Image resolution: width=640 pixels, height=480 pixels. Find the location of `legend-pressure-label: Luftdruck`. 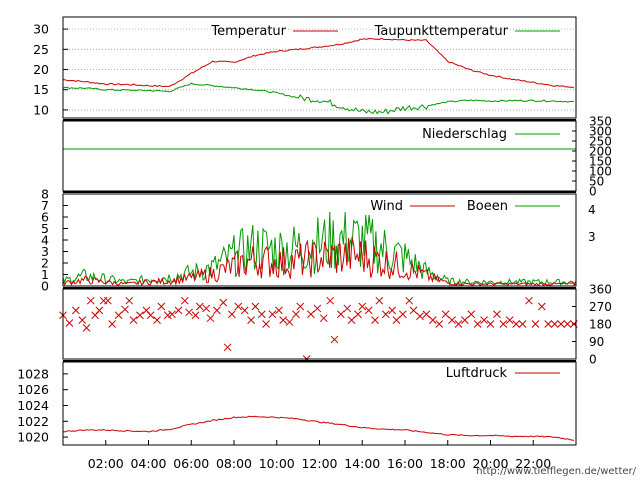

legend-pressure-label: Luftdruck is located at coordinates (477, 373).